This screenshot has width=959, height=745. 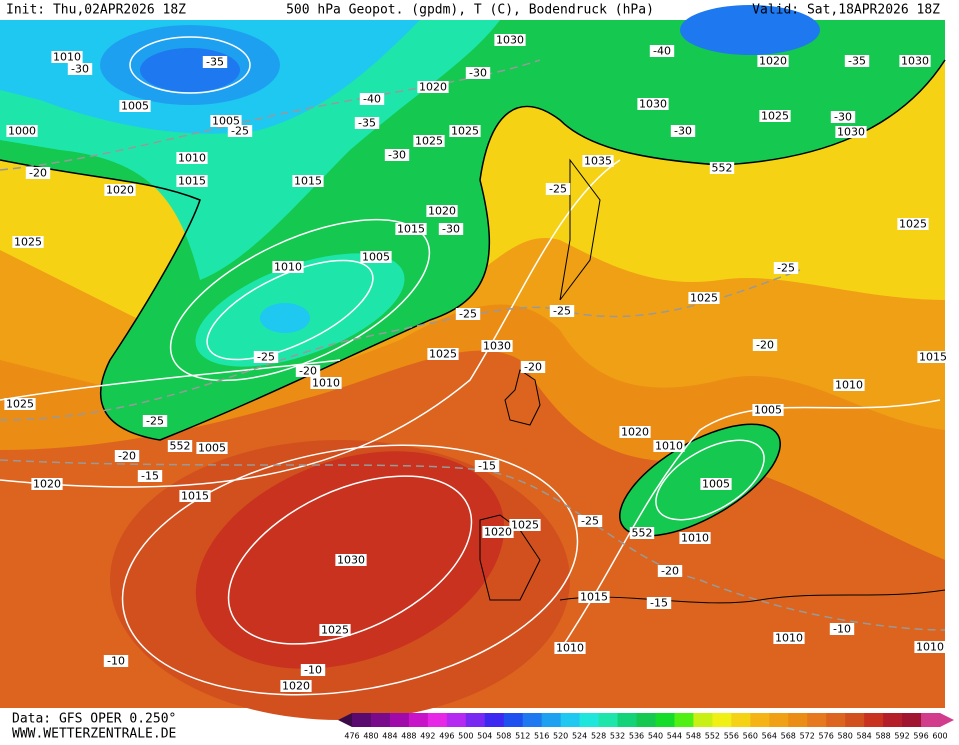 What do you see at coordinates (345, 720) in the screenshot?
I see `colorbar-end` at bounding box center [345, 720].